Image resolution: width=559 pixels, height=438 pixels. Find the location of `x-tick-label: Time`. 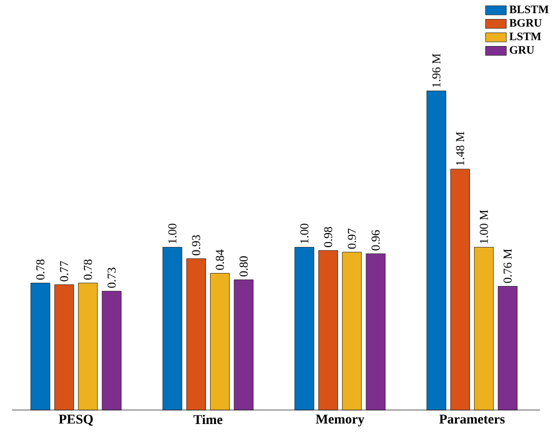

x-tick-label: Time is located at coordinates (208, 419).